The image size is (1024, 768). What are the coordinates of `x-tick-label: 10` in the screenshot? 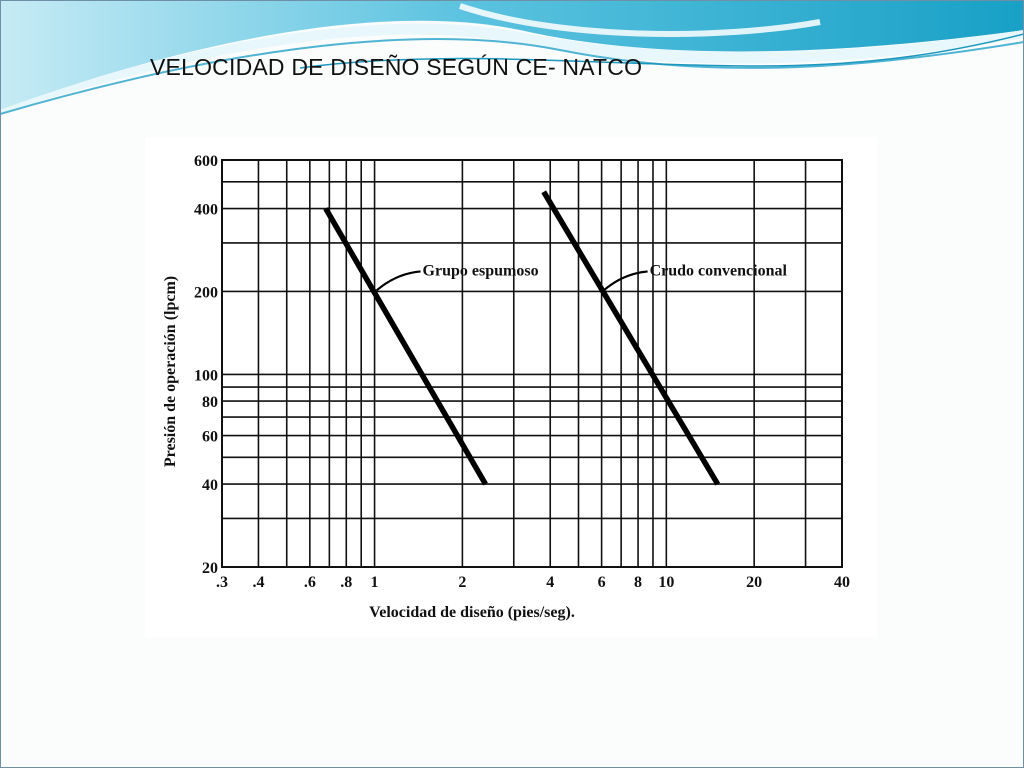 It's located at (666, 582).